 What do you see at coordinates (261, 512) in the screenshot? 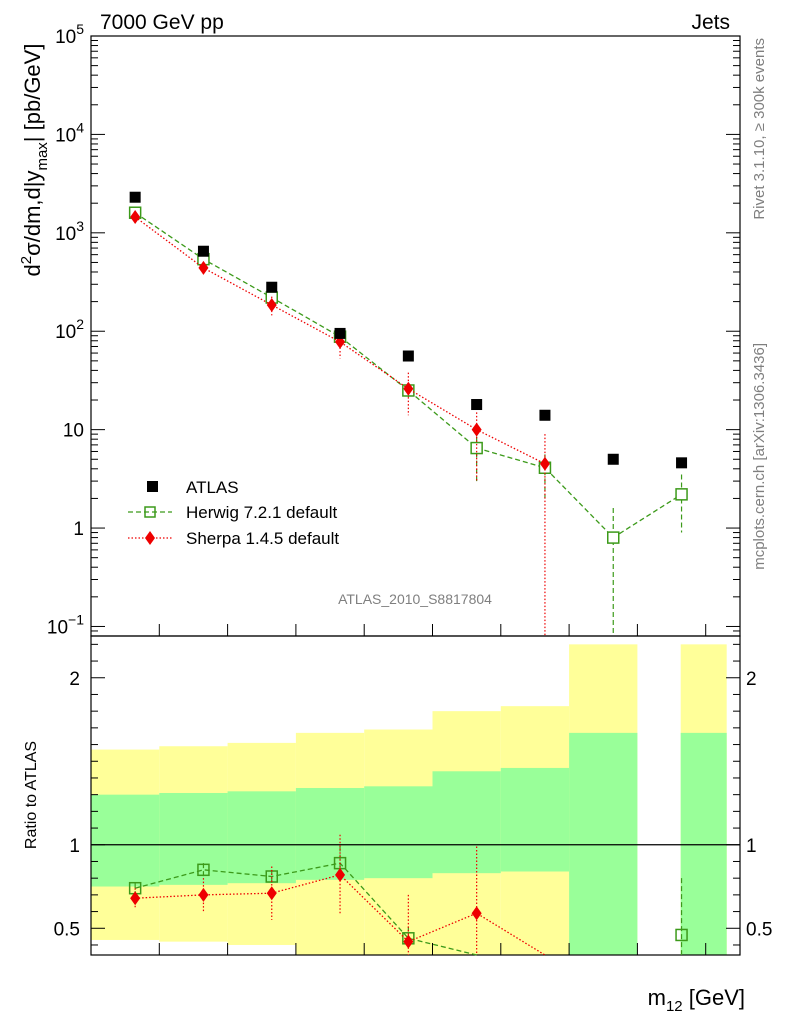
I see `legend-herwig-label: Herwig 7.2.1 default` at bounding box center [261, 512].